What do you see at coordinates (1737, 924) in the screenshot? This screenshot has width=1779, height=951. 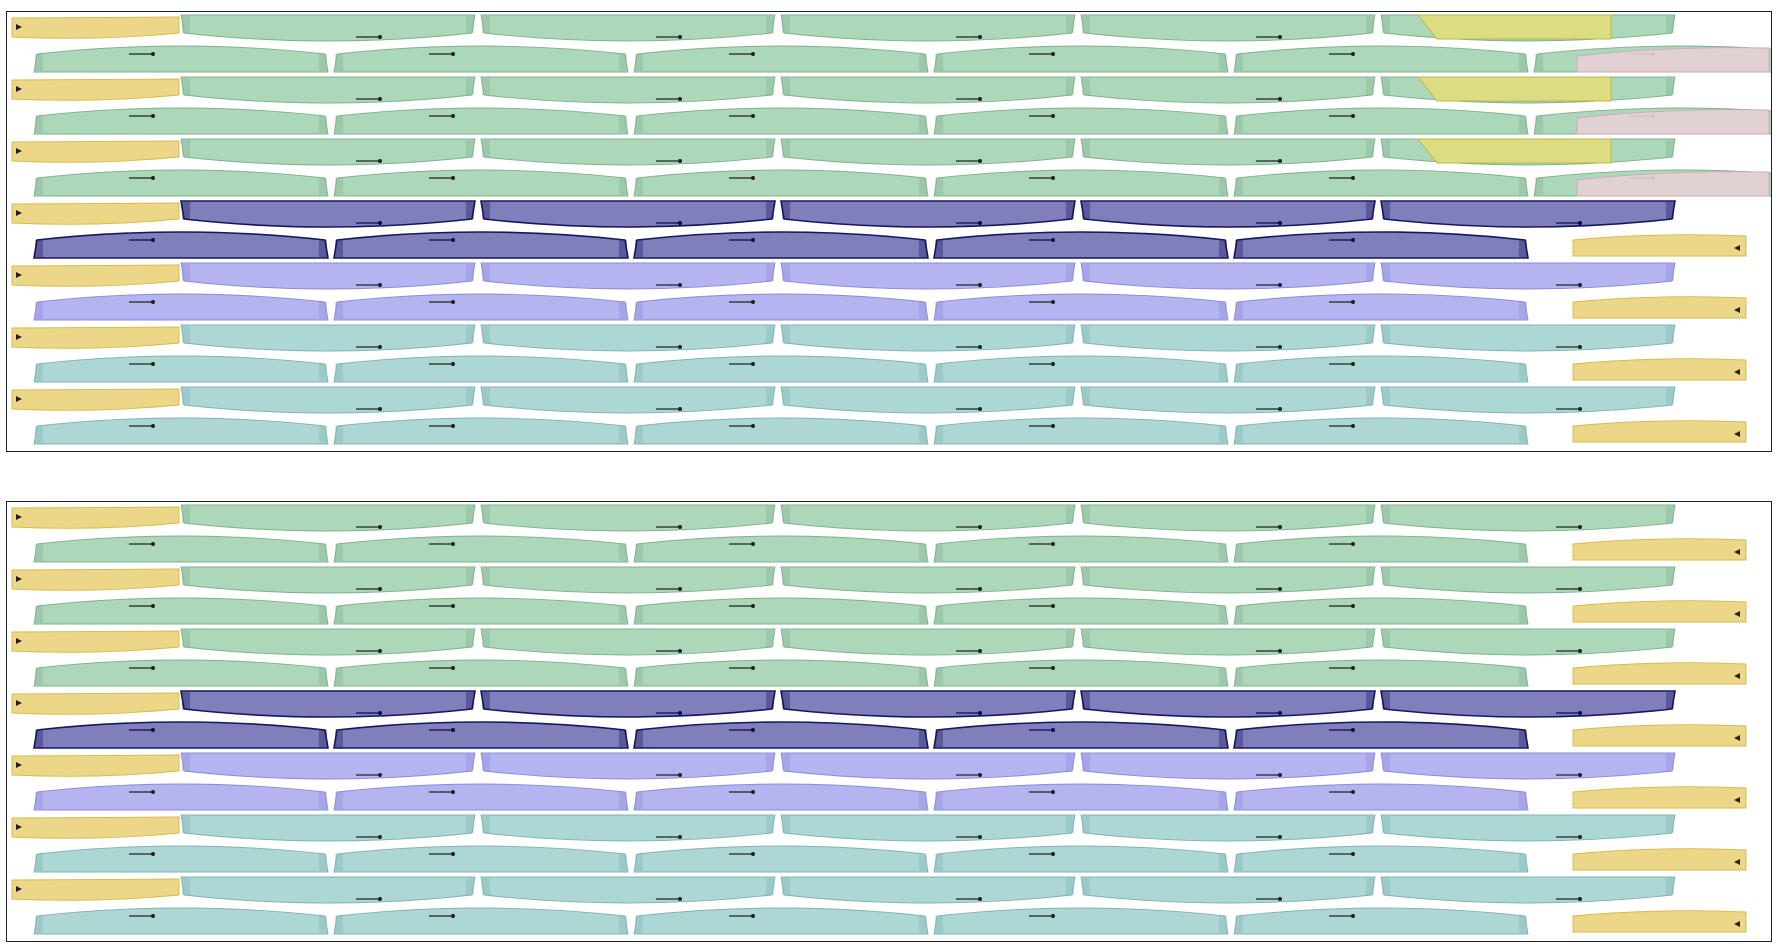 I see `end-arrow-icon` at bounding box center [1737, 924].